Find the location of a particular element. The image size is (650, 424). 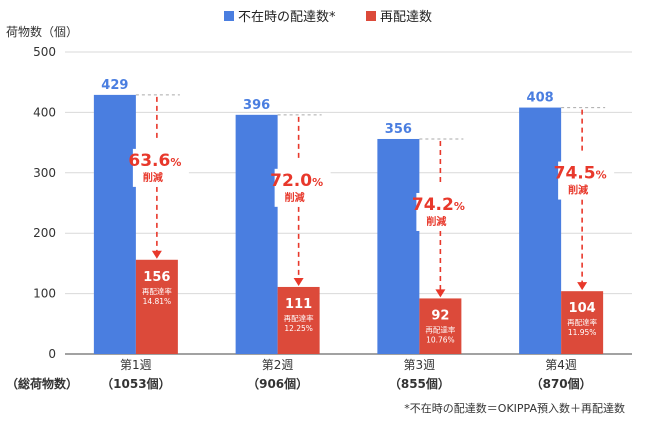

y-tick-label: 400 is located at coordinates (44, 112).